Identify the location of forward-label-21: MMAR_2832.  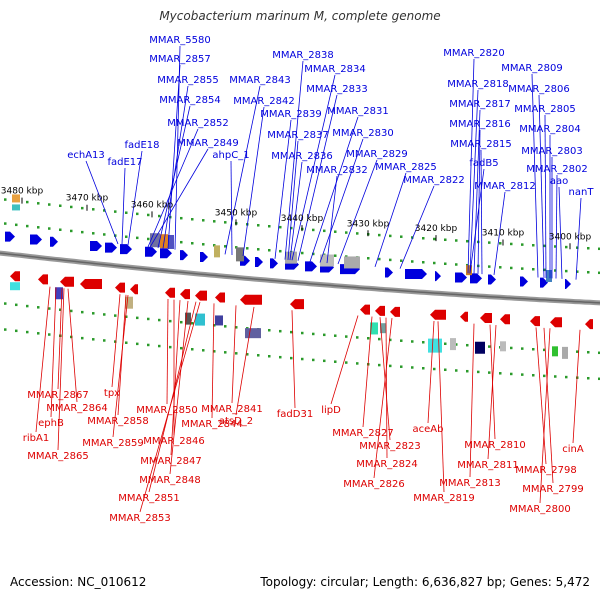
(337, 170).